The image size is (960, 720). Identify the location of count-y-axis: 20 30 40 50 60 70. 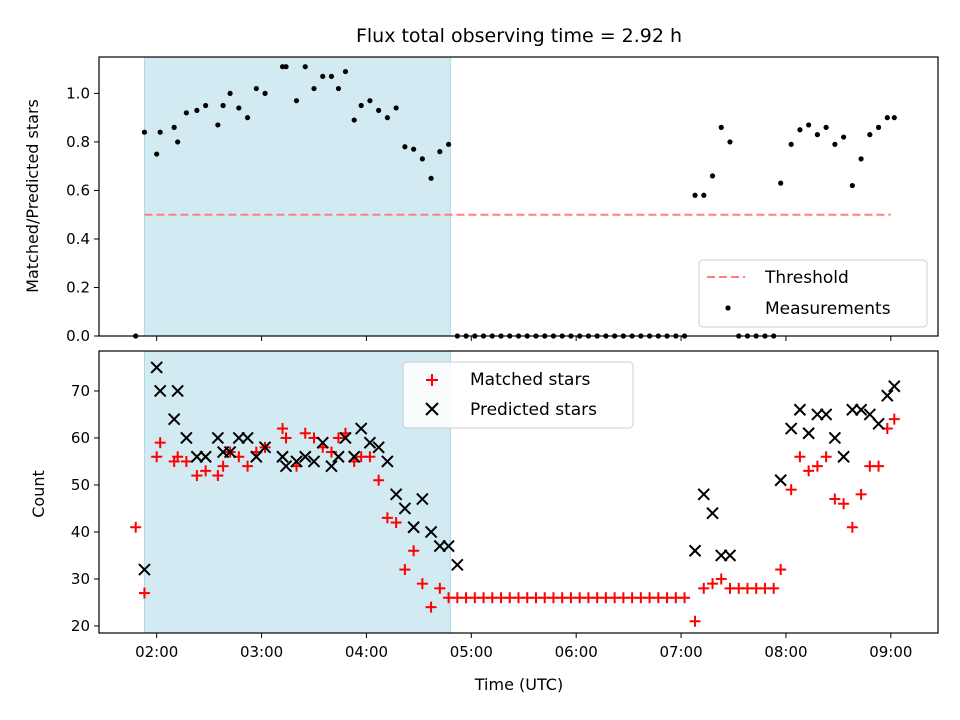
(85, 508).